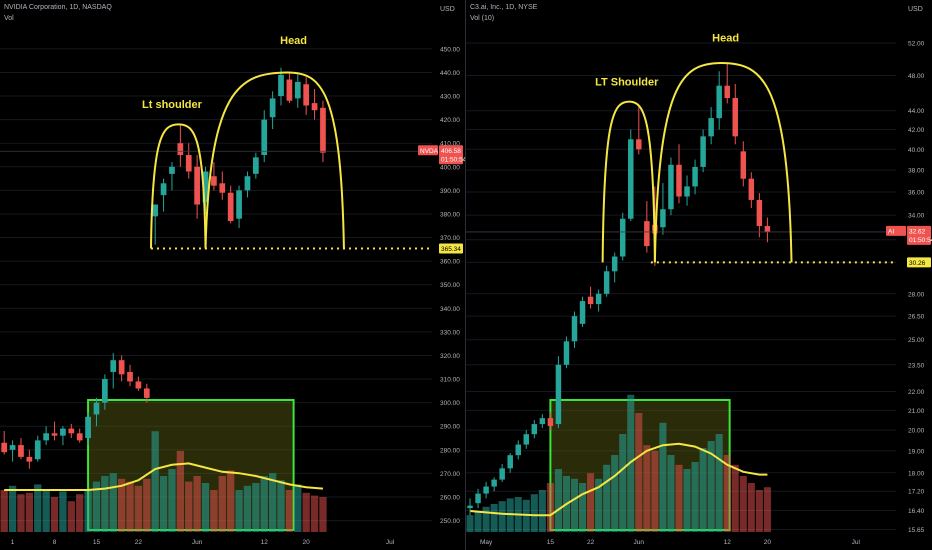  I want to click on ai-y-tick-label: 17.20, so click(916, 492).